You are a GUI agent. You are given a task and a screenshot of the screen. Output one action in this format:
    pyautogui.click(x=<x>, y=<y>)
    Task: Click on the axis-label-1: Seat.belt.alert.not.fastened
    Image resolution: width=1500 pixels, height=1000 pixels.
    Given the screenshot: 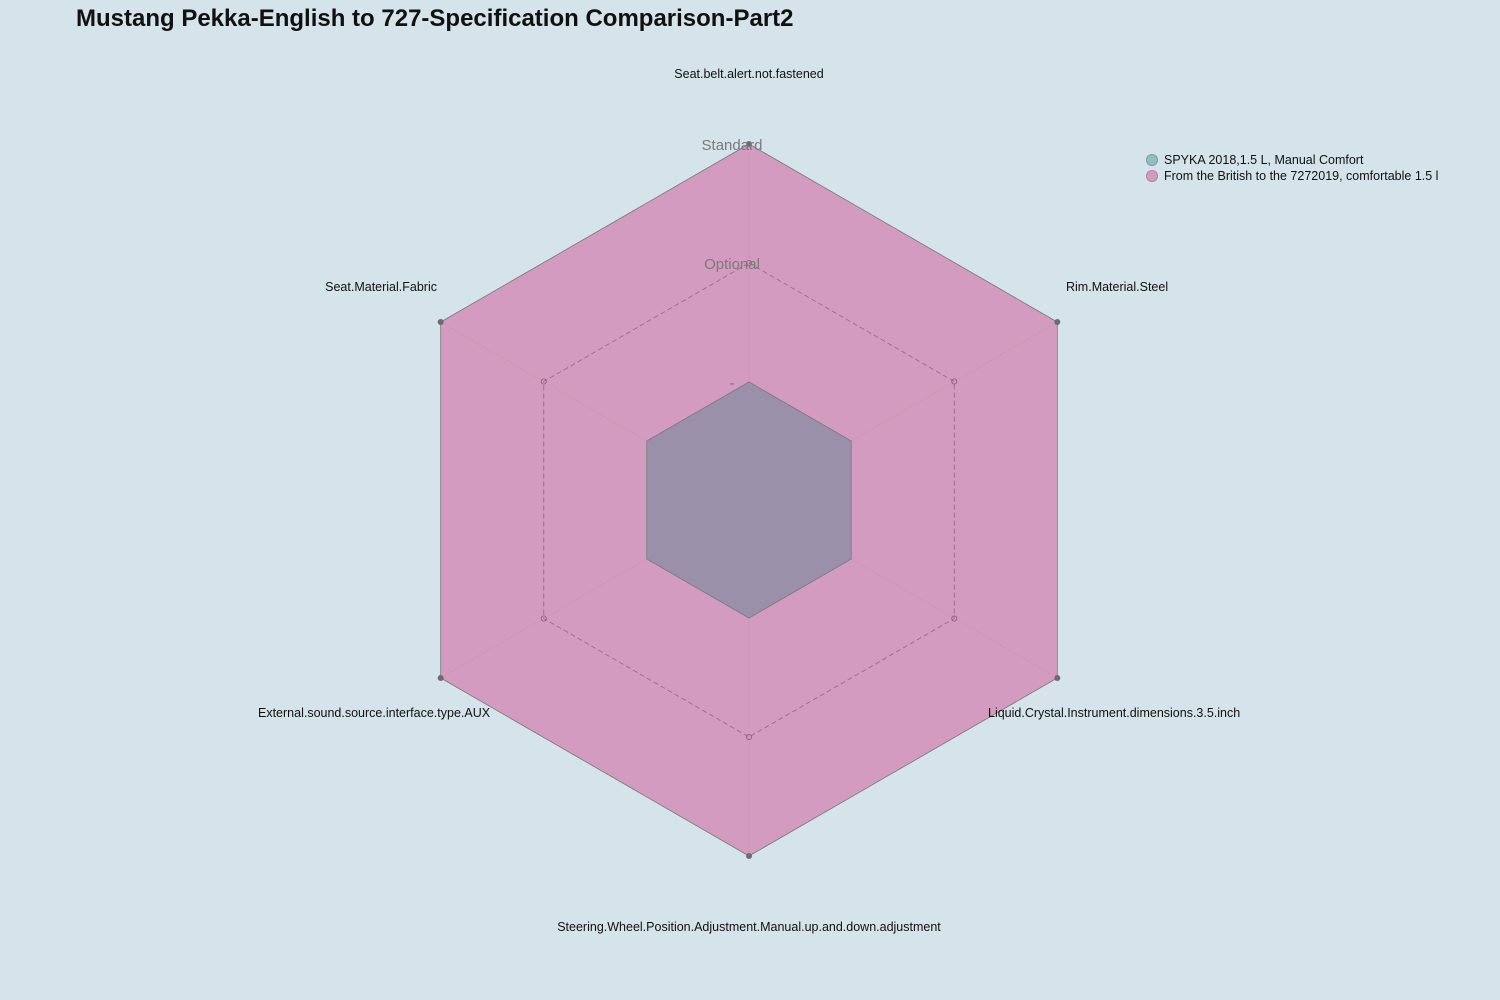 What is the action you would take?
    pyautogui.click(x=748, y=74)
    